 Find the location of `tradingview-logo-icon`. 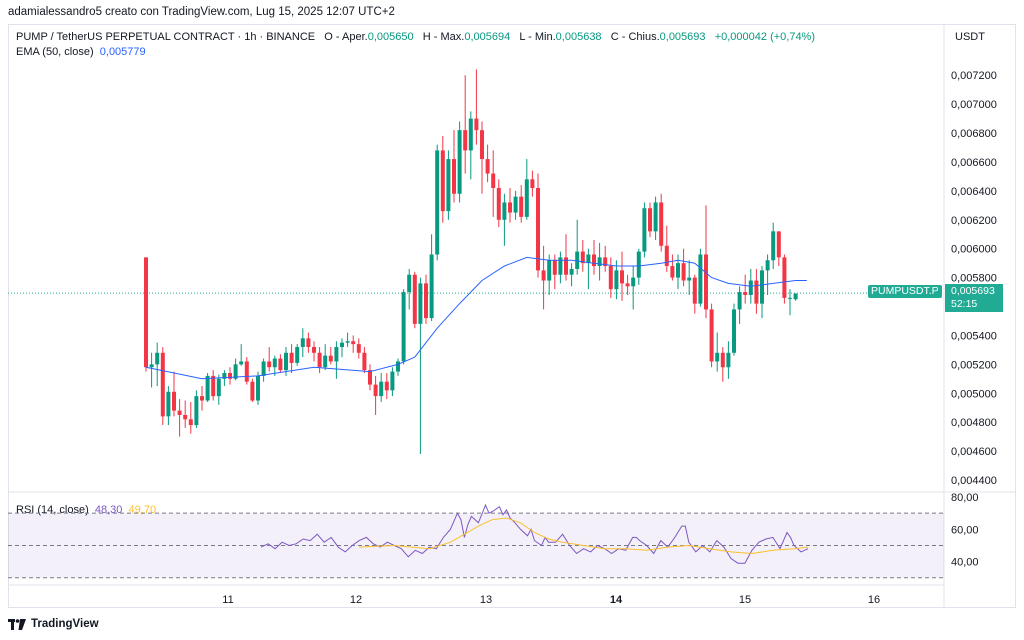

tradingview-logo-icon is located at coordinates (17, 624).